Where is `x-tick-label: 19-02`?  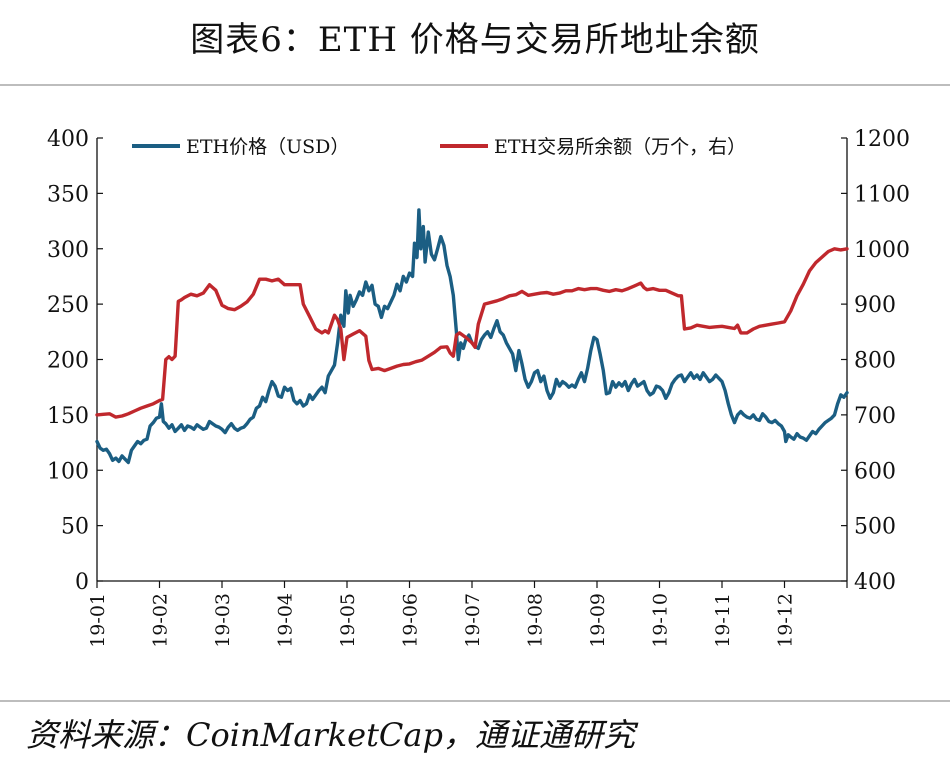
x-tick-label: 19-02 is located at coordinates (161, 620).